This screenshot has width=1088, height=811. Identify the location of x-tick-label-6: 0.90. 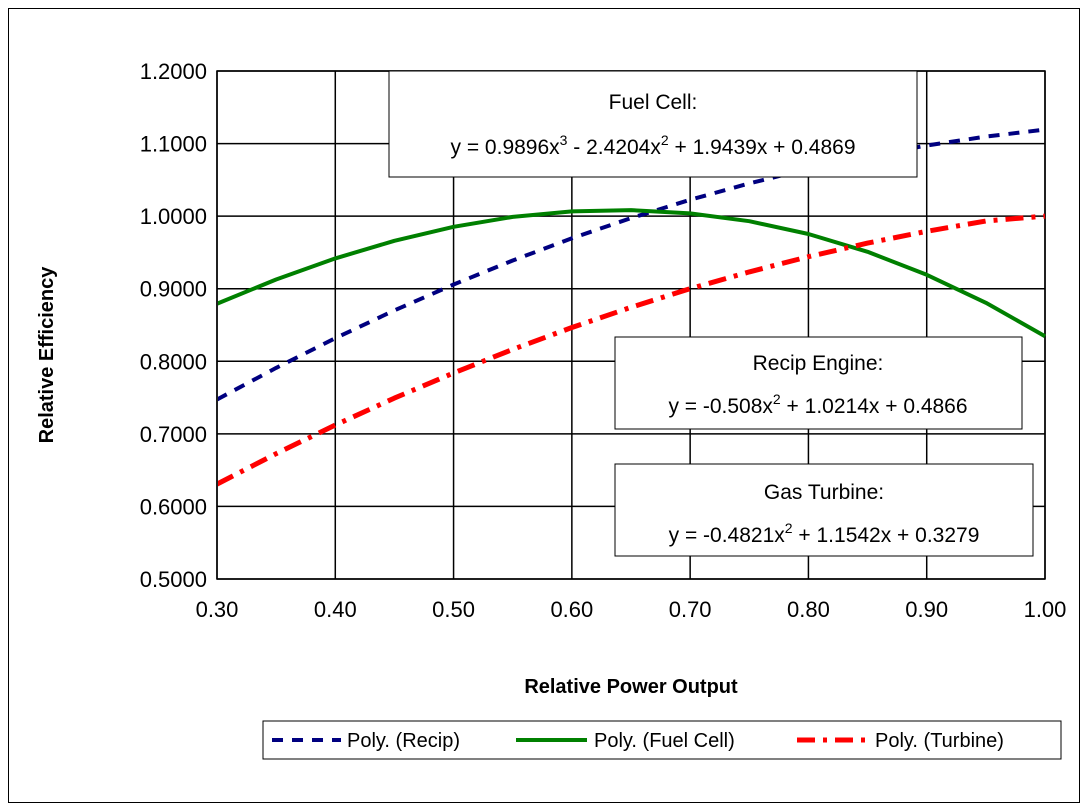
(926, 609).